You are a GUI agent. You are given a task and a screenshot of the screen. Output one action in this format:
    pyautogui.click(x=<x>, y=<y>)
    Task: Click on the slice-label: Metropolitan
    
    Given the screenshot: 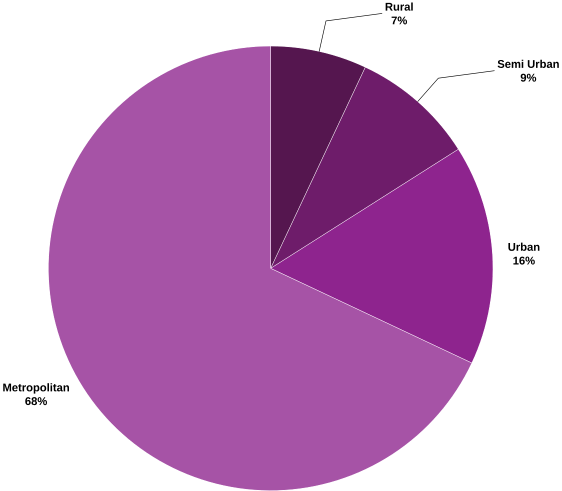 What is the action you would take?
    pyautogui.click(x=36, y=388)
    